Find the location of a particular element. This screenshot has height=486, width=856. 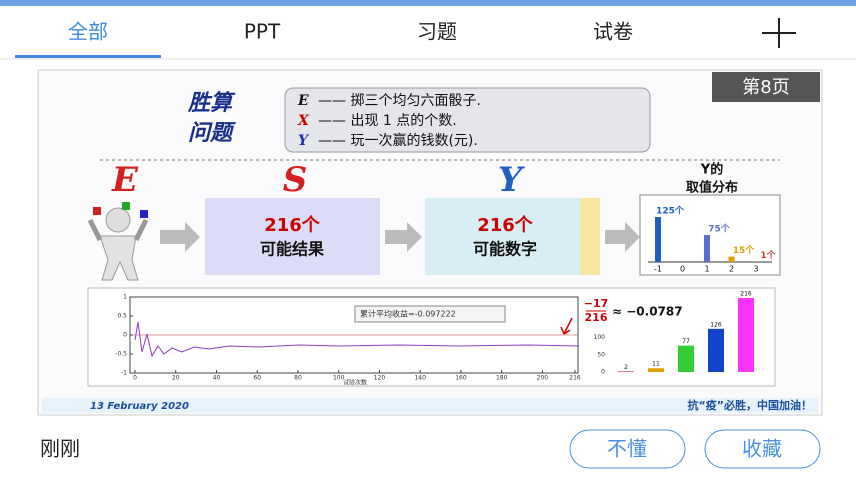

distribution-tick: 2 is located at coordinates (731, 269).